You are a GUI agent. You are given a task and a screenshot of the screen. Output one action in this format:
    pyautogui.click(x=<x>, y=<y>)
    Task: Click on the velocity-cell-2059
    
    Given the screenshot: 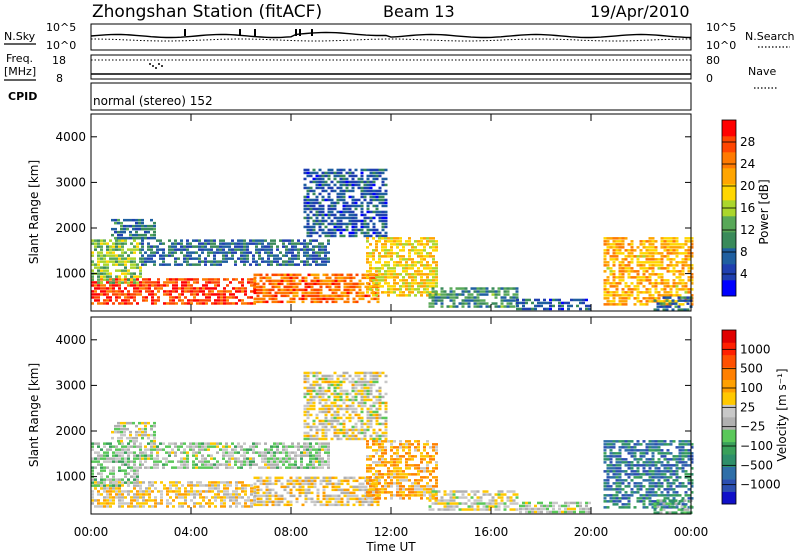 What is the action you would take?
    pyautogui.click(x=445, y=506)
    